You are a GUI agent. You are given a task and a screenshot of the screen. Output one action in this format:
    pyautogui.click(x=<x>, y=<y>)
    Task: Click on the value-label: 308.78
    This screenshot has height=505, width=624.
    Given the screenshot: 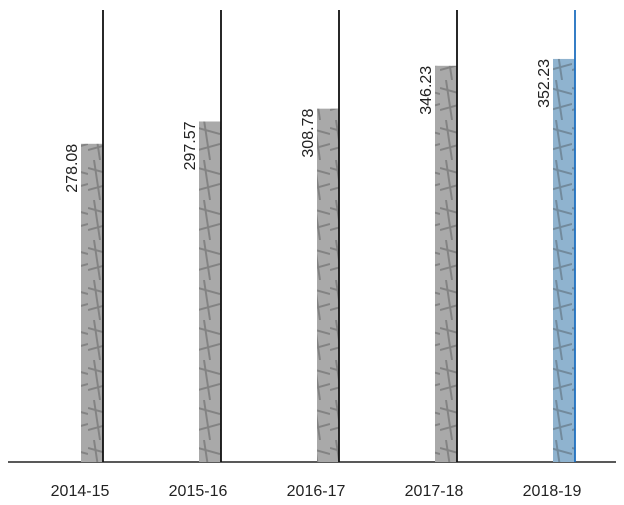 What is the action you would take?
    pyautogui.click(x=308, y=133)
    